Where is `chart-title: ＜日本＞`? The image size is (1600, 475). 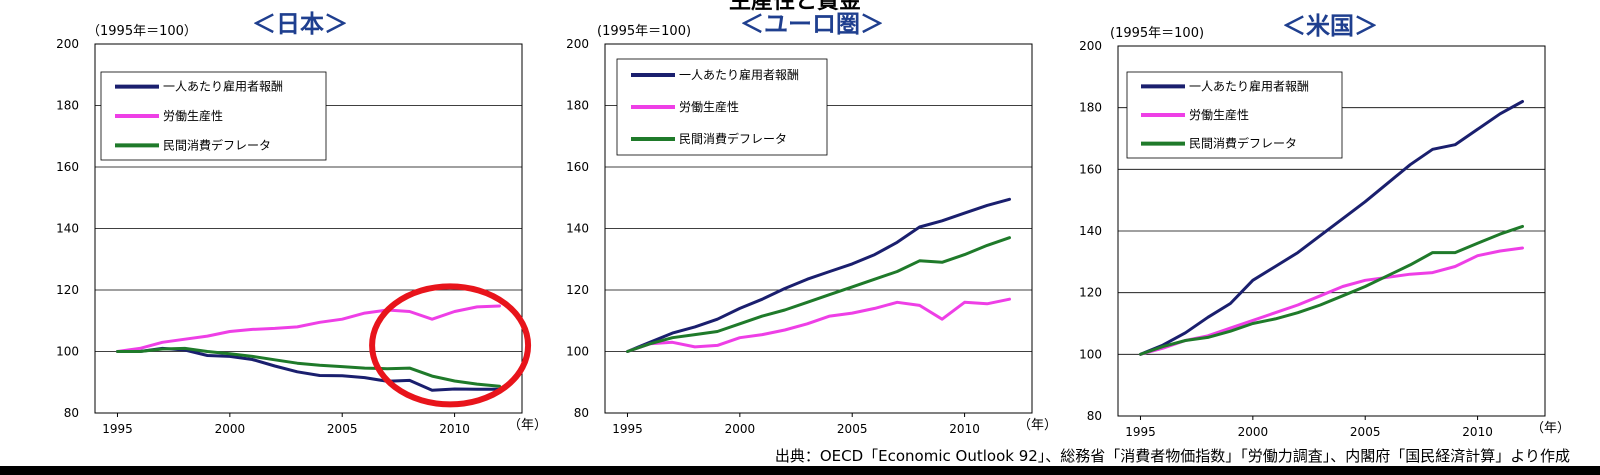 chart-title: ＜日本＞ is located at coordinates (300, 24).